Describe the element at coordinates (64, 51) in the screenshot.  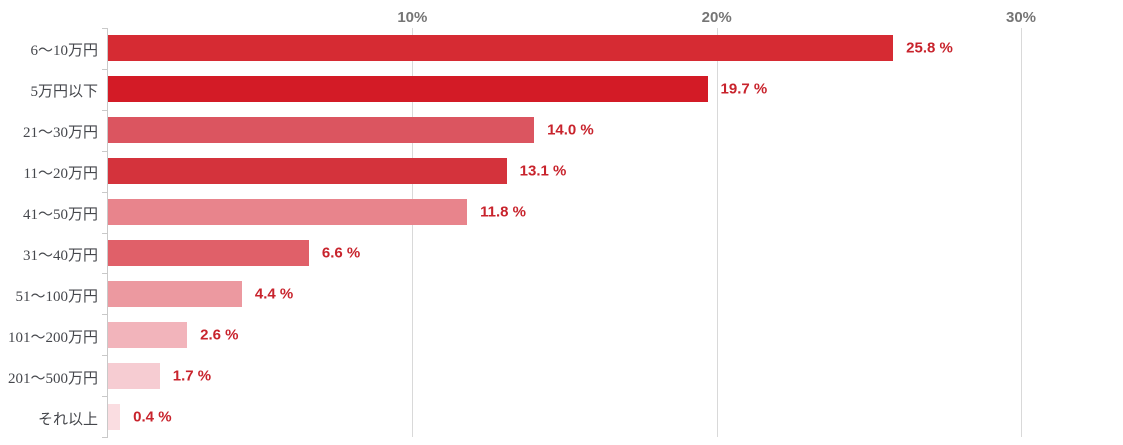
I see `category-label: 6〜10万円` at that location.